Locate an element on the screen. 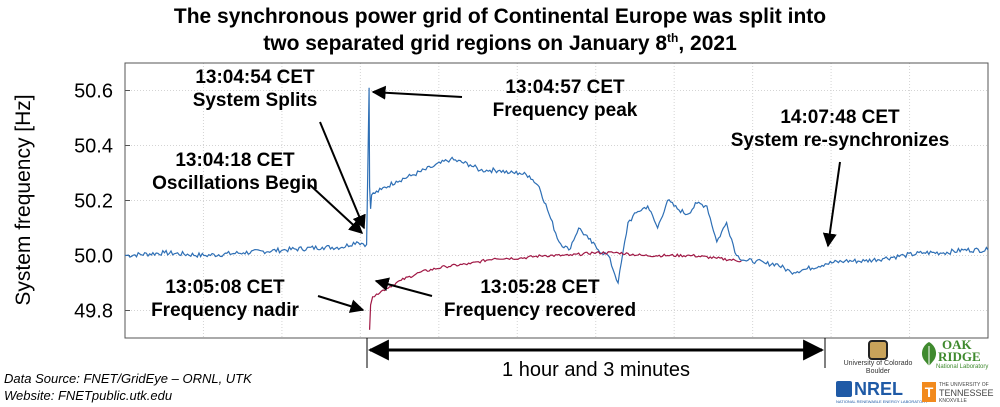 The height and width of the screenshot is (407, 1000). annotation-label: Oscillations Begin is located at coordinates (235, 183).